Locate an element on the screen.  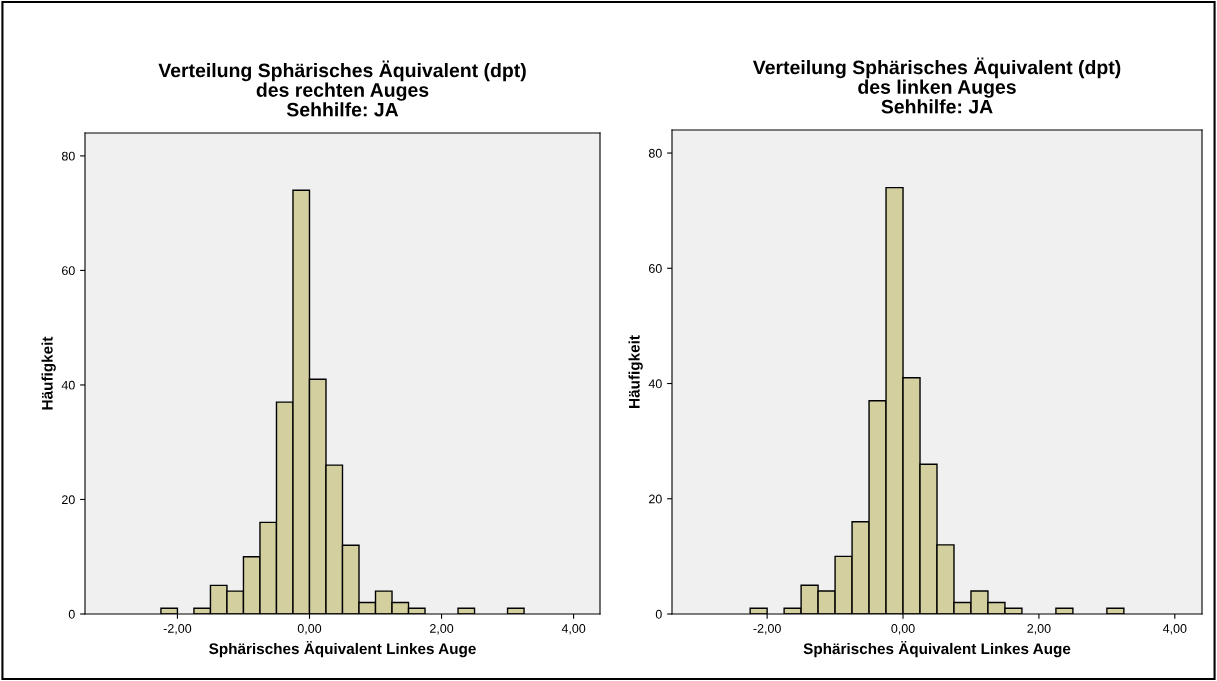
chart-title: Verteilung Sphärisches Äquivalent (dpt) des rechten Auges Sehhilfe: JA is located at coordinates (342, 88).